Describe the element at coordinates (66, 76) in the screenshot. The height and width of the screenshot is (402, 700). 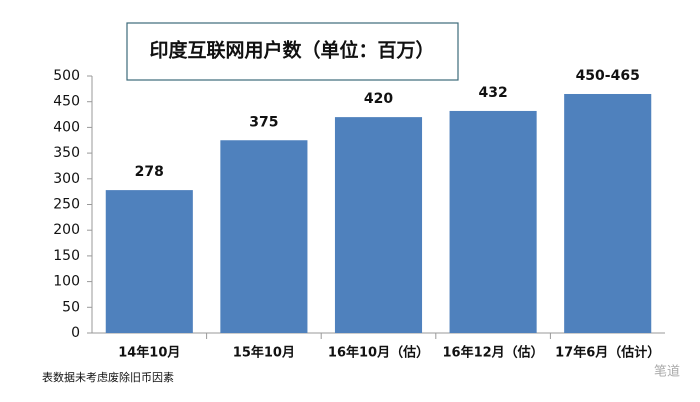
I see `y-tick-label: 500` at that location.